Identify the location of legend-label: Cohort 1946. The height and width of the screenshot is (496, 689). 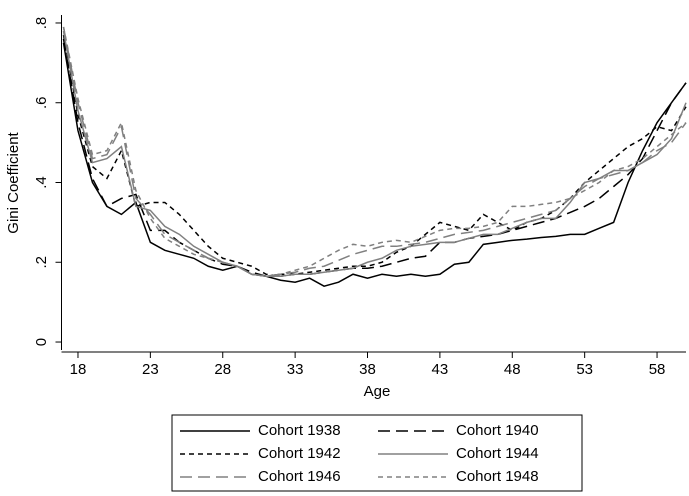
(299, 476).